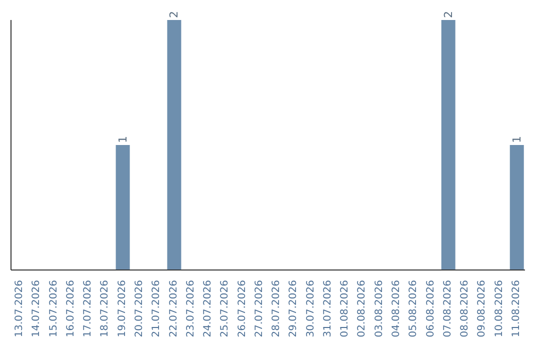 This screenshot has width=540, height=340. What do you see at coordinates (122, 309) in the screenshot?
I see `x-tick-label: 19.07.2026` at bounding box center [122, 309].